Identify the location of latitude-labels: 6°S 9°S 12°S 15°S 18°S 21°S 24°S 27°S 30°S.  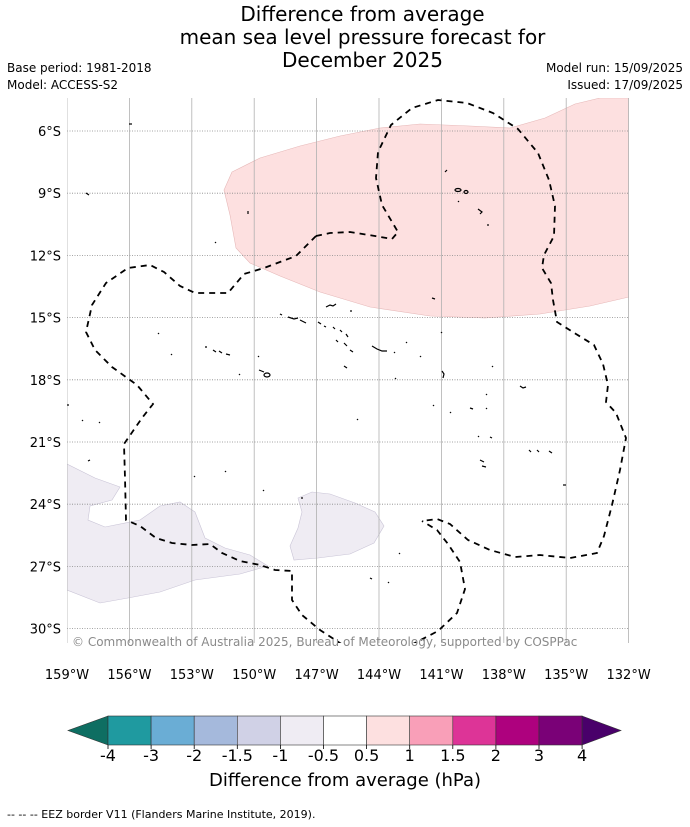
(45, 381).